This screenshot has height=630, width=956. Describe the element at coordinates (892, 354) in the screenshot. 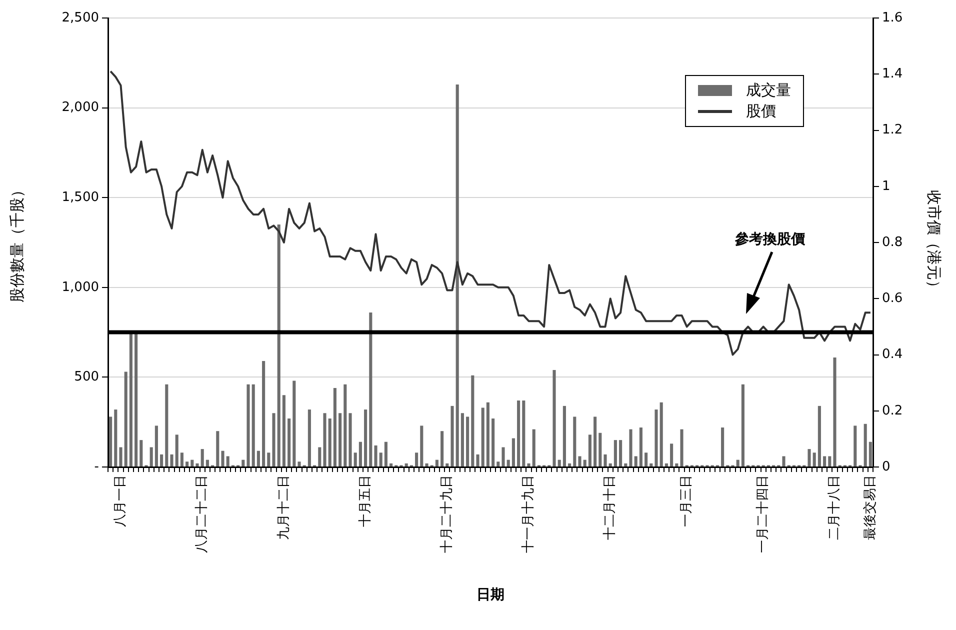

I see `y2-tick-label: 0.4` at that location.